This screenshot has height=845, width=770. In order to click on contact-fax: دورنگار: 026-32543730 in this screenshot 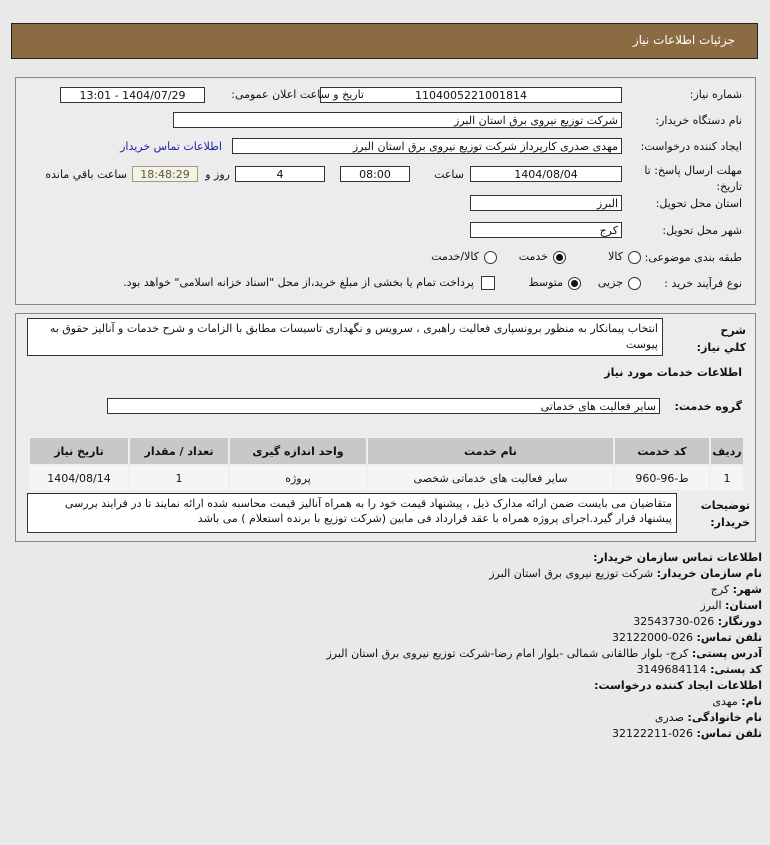, I will do `click(697, 621)`.